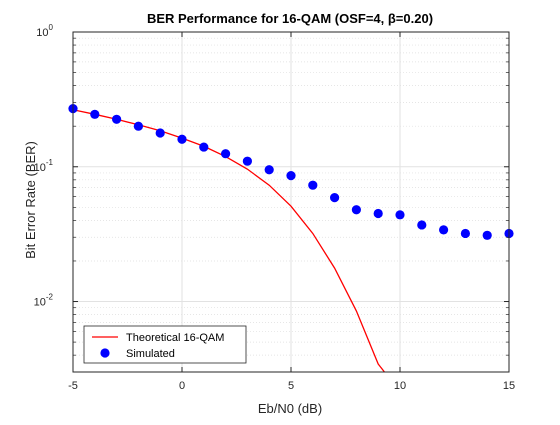 Image resolution: width=560 pixels, height=425 pixels. Describe the element at coordinates (44, 301) in the screenshot. I see `y-tick-label: 10⁻²` at that location.